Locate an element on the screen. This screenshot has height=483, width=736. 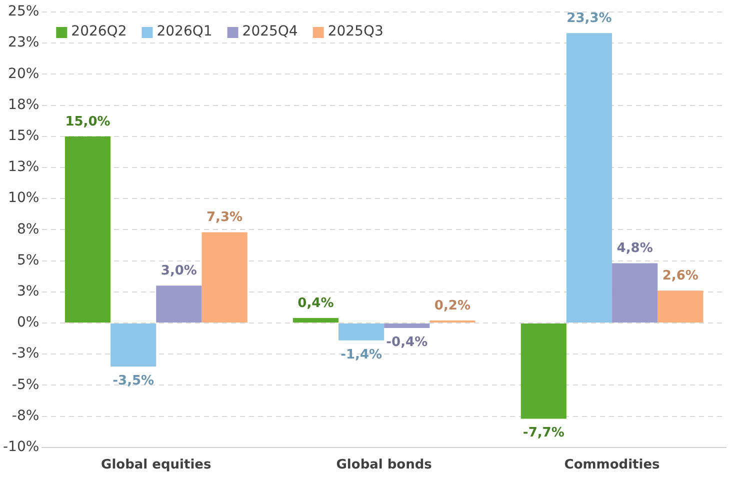
legend-label: 2026Q1 is located at coordinates (184, 32).